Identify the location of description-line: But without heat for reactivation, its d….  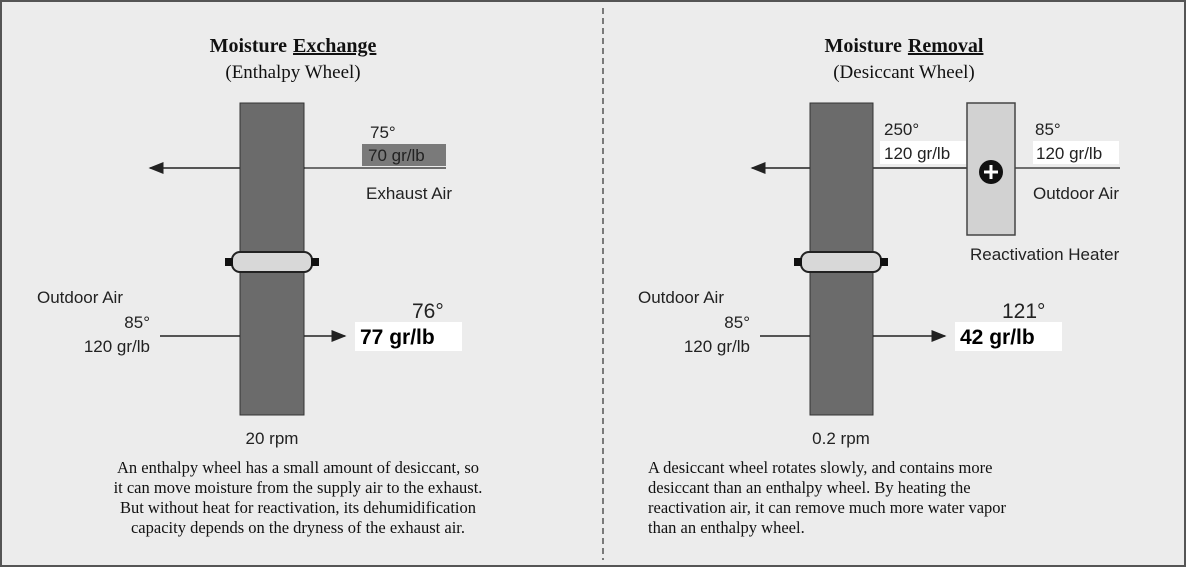
(298, 507).